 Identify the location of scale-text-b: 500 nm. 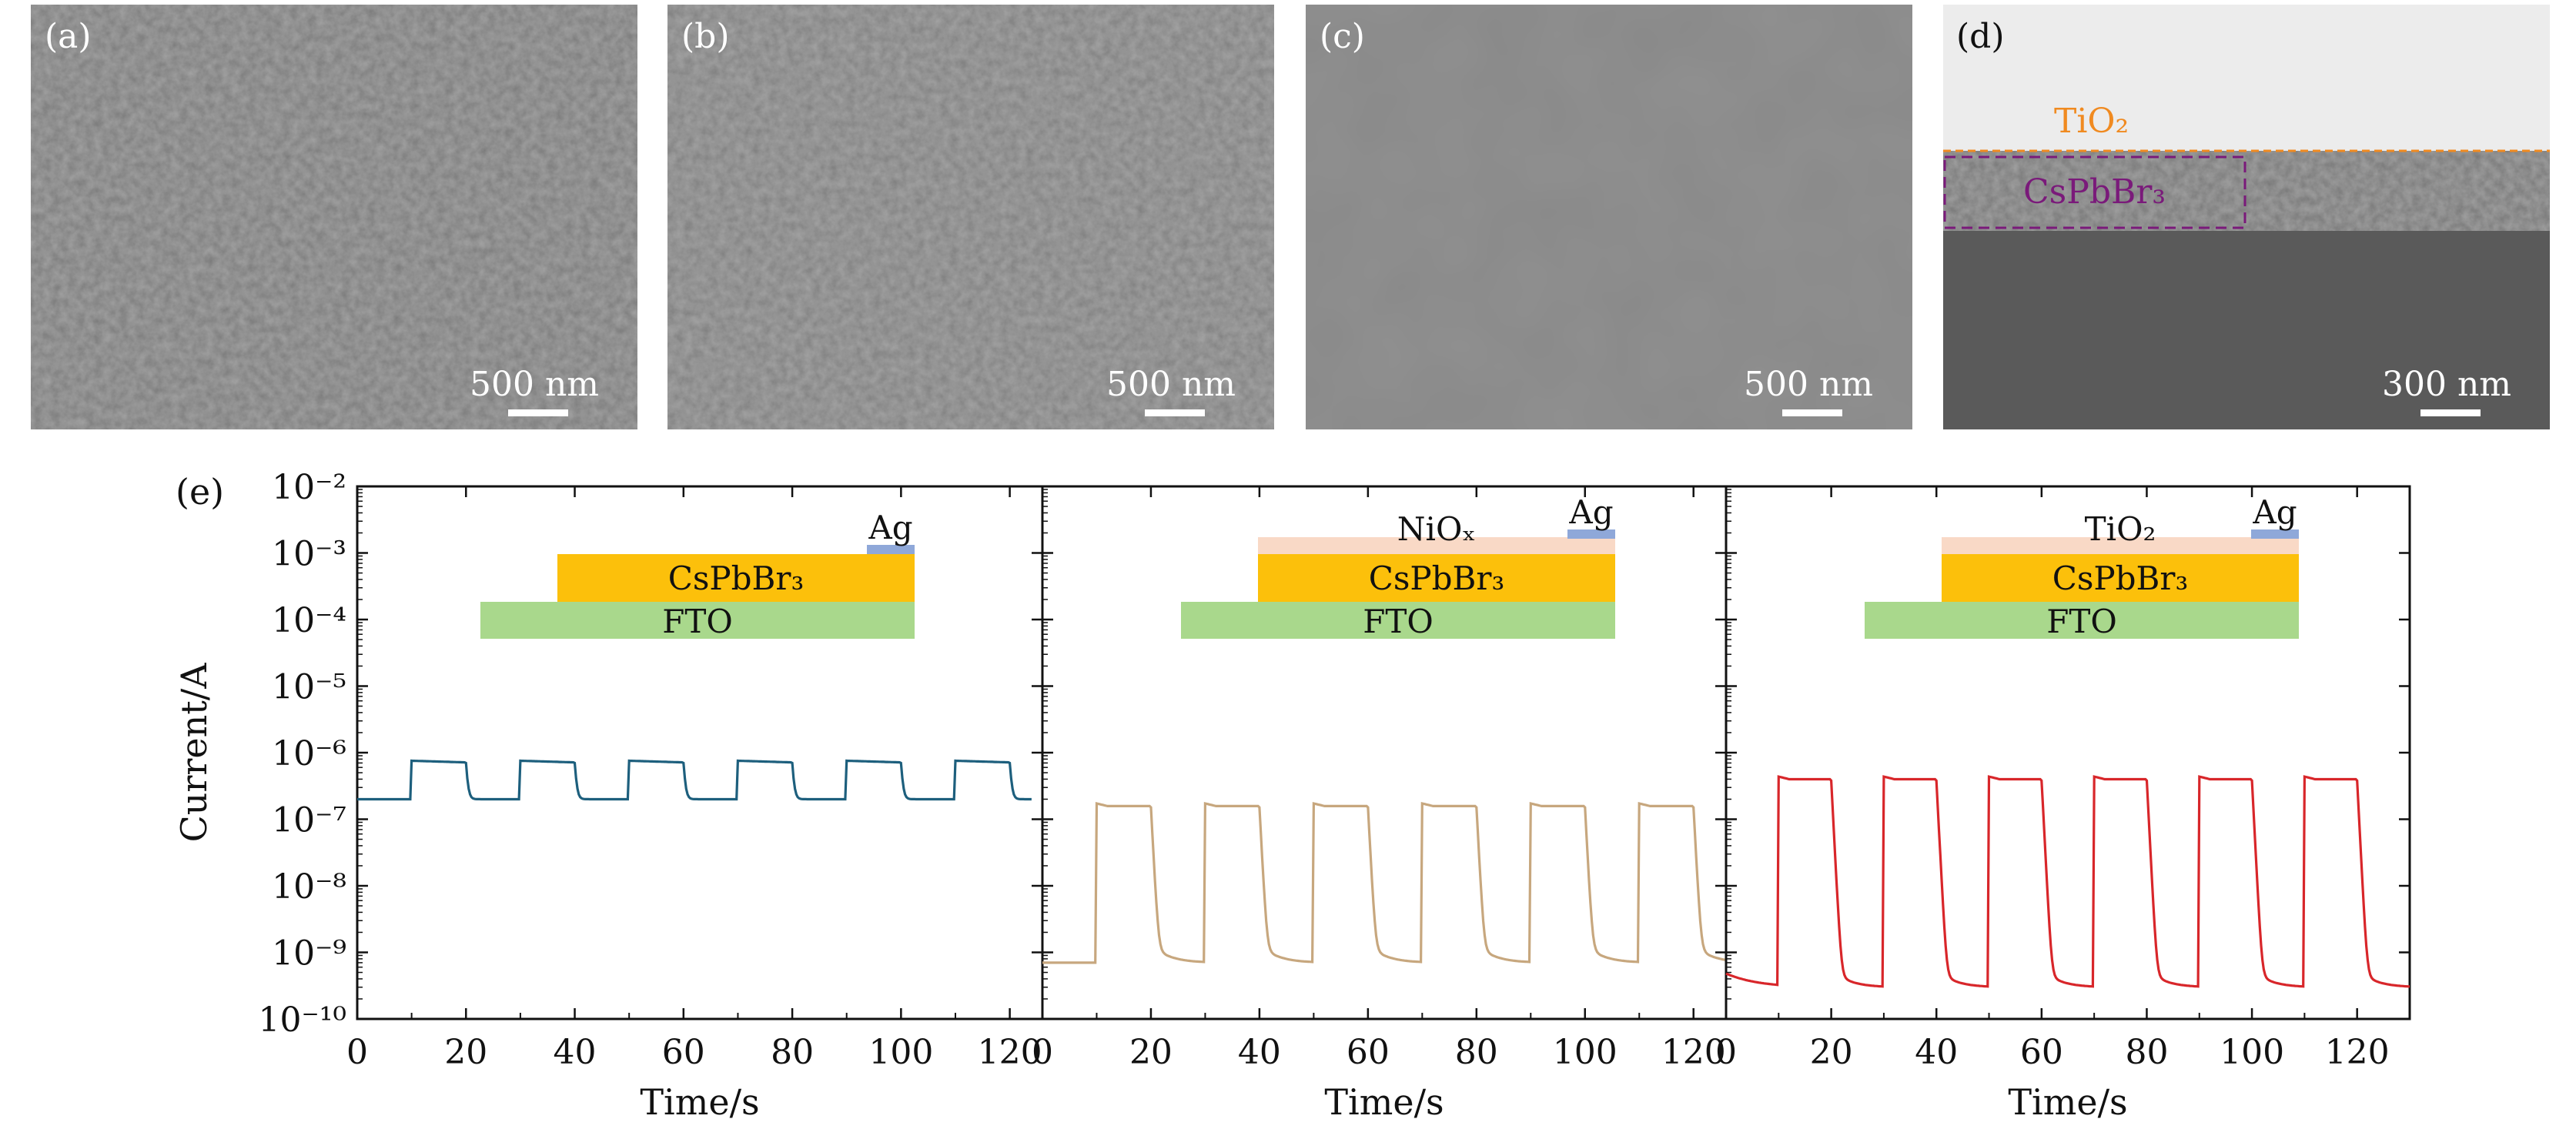
(1171, 384).